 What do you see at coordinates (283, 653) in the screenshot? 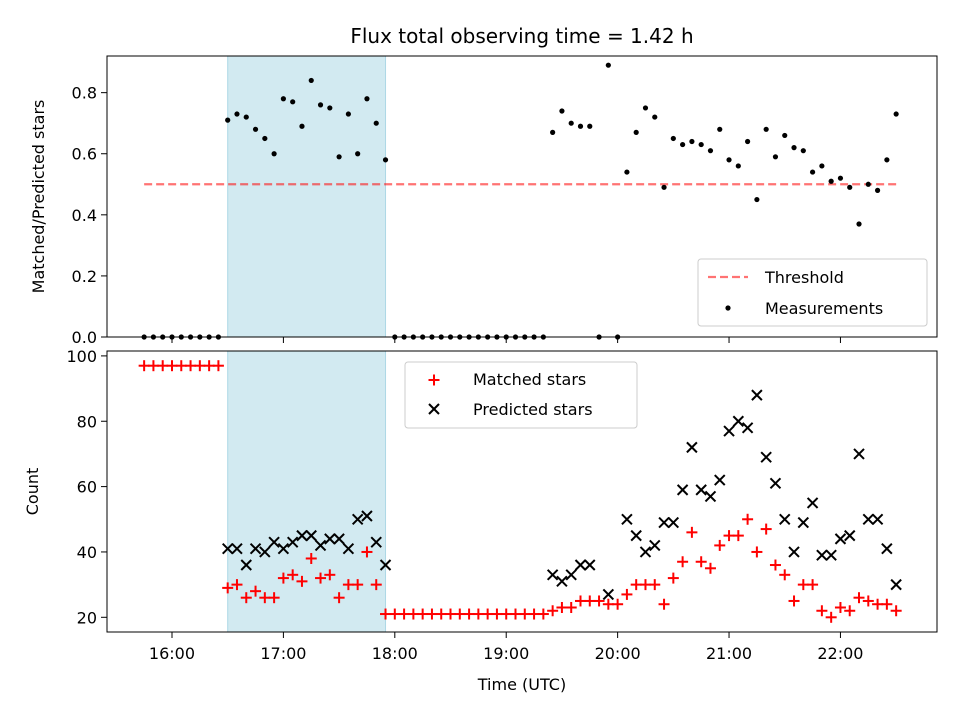
I see `time-x-tick-label: 17:00` at bounding box center [283, 653].